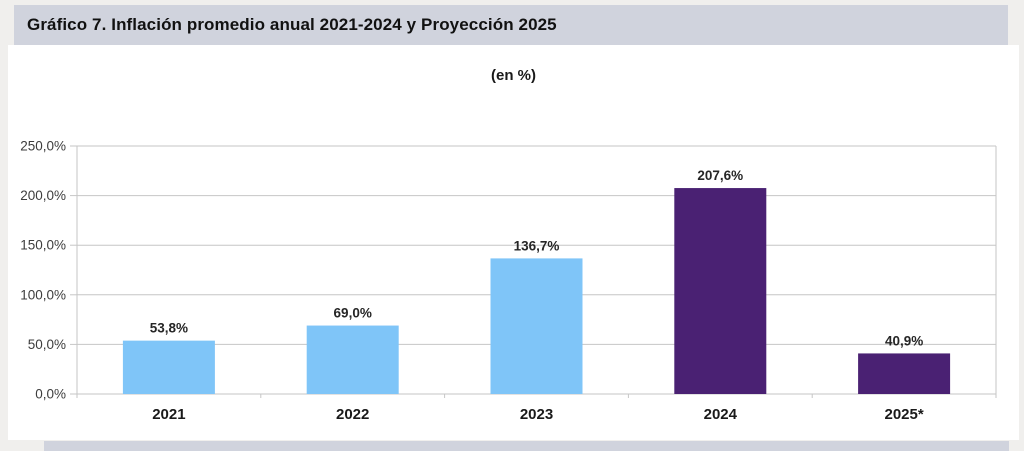 The height and width of the screenshot is (451, 1024). Describe the element at coordinates (513, 75) in the screenshot. I see `chart-subtitle: (en %)` at that location.